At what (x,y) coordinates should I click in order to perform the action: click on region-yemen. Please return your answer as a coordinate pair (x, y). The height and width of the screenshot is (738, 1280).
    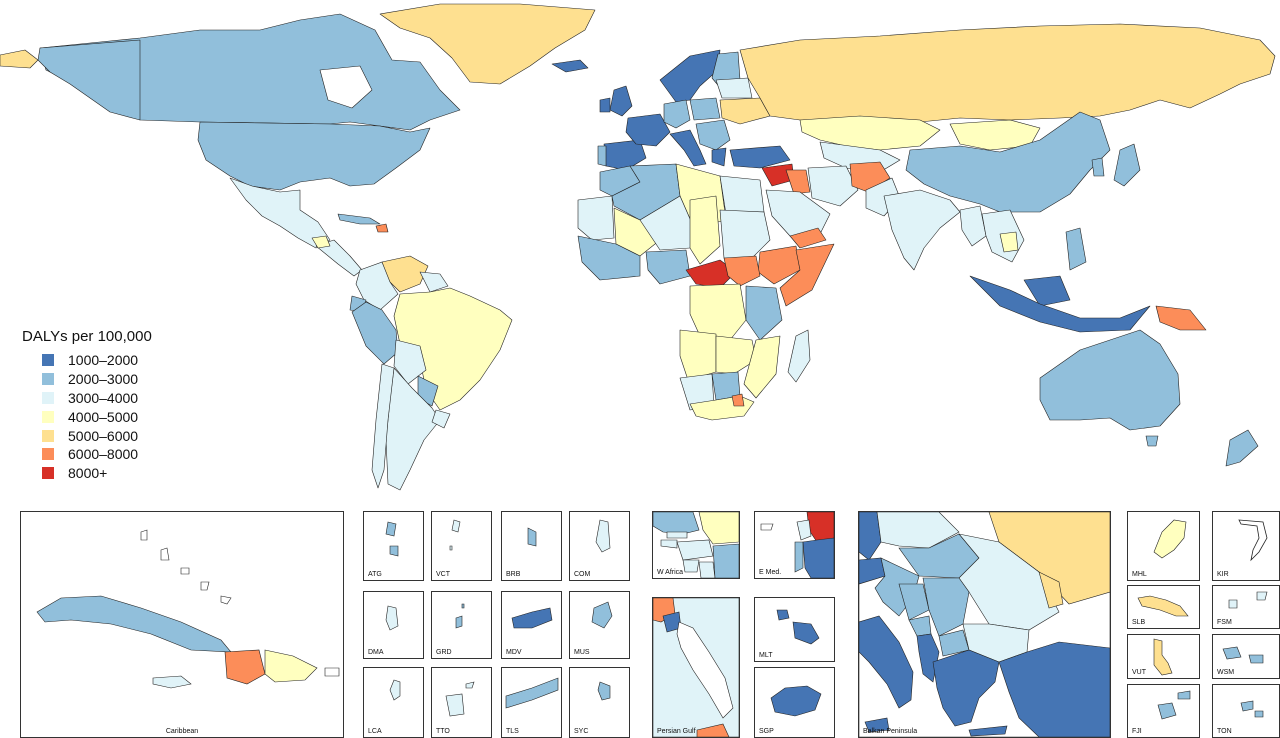
    Looking at the image, I should click on (808, 238).